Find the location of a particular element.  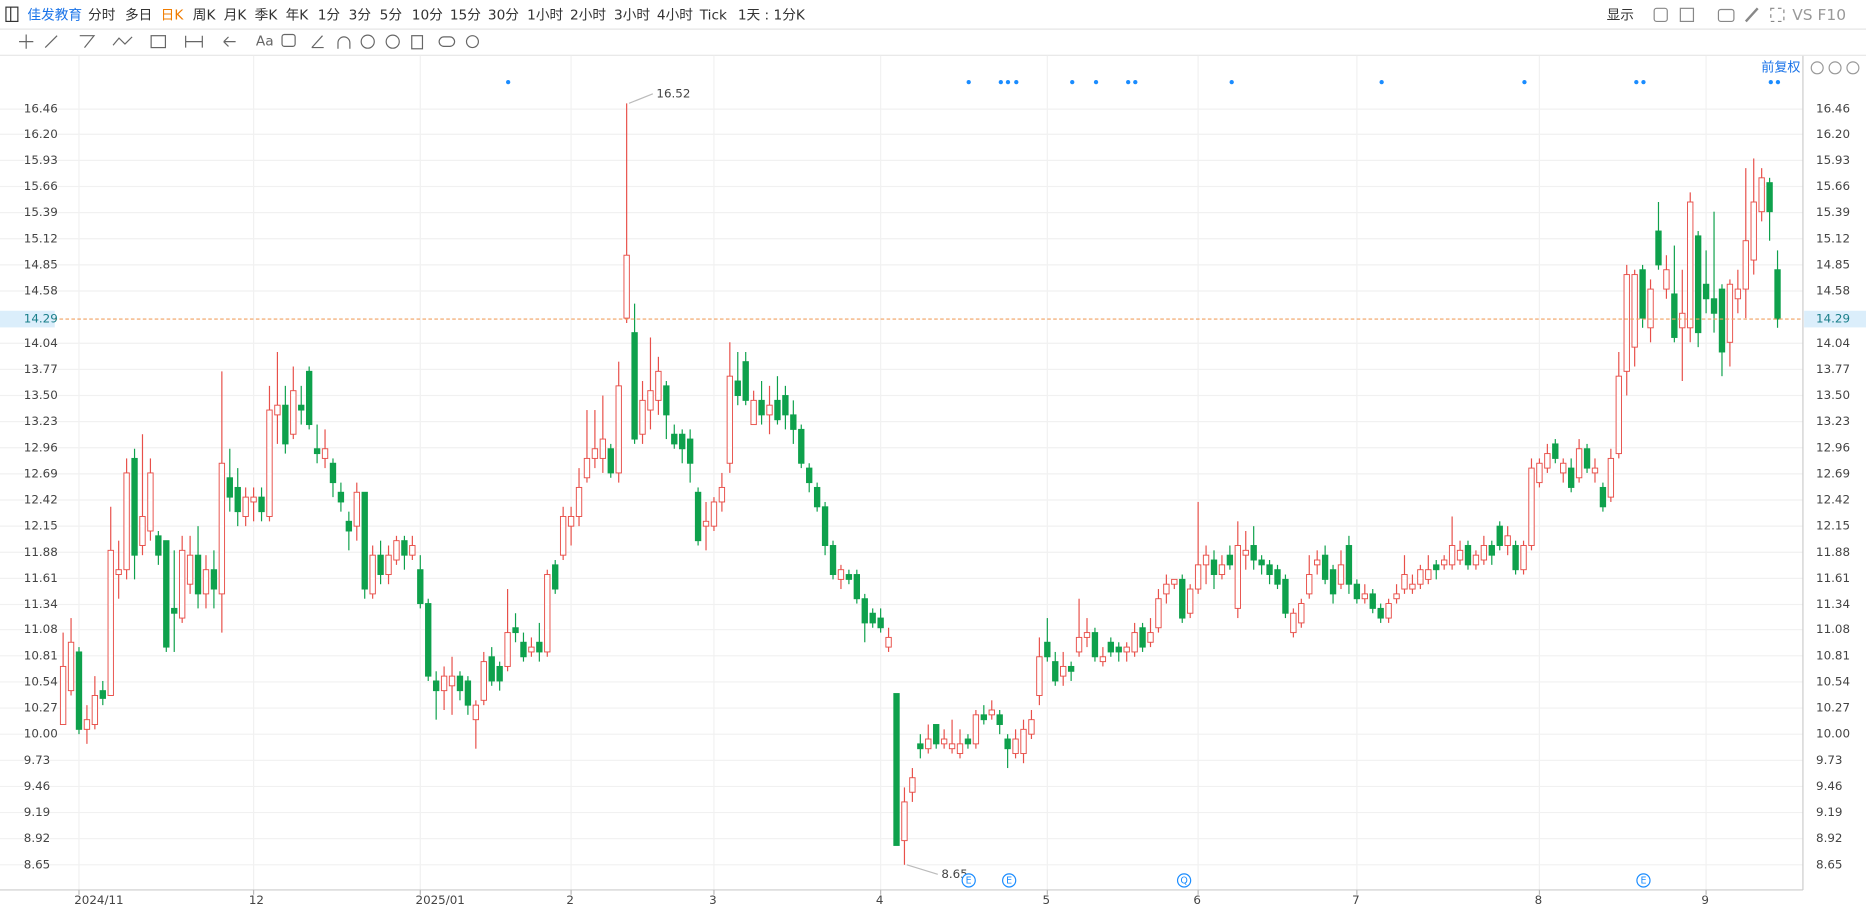

period-tab: Tick is located at coordinates (713, 15).